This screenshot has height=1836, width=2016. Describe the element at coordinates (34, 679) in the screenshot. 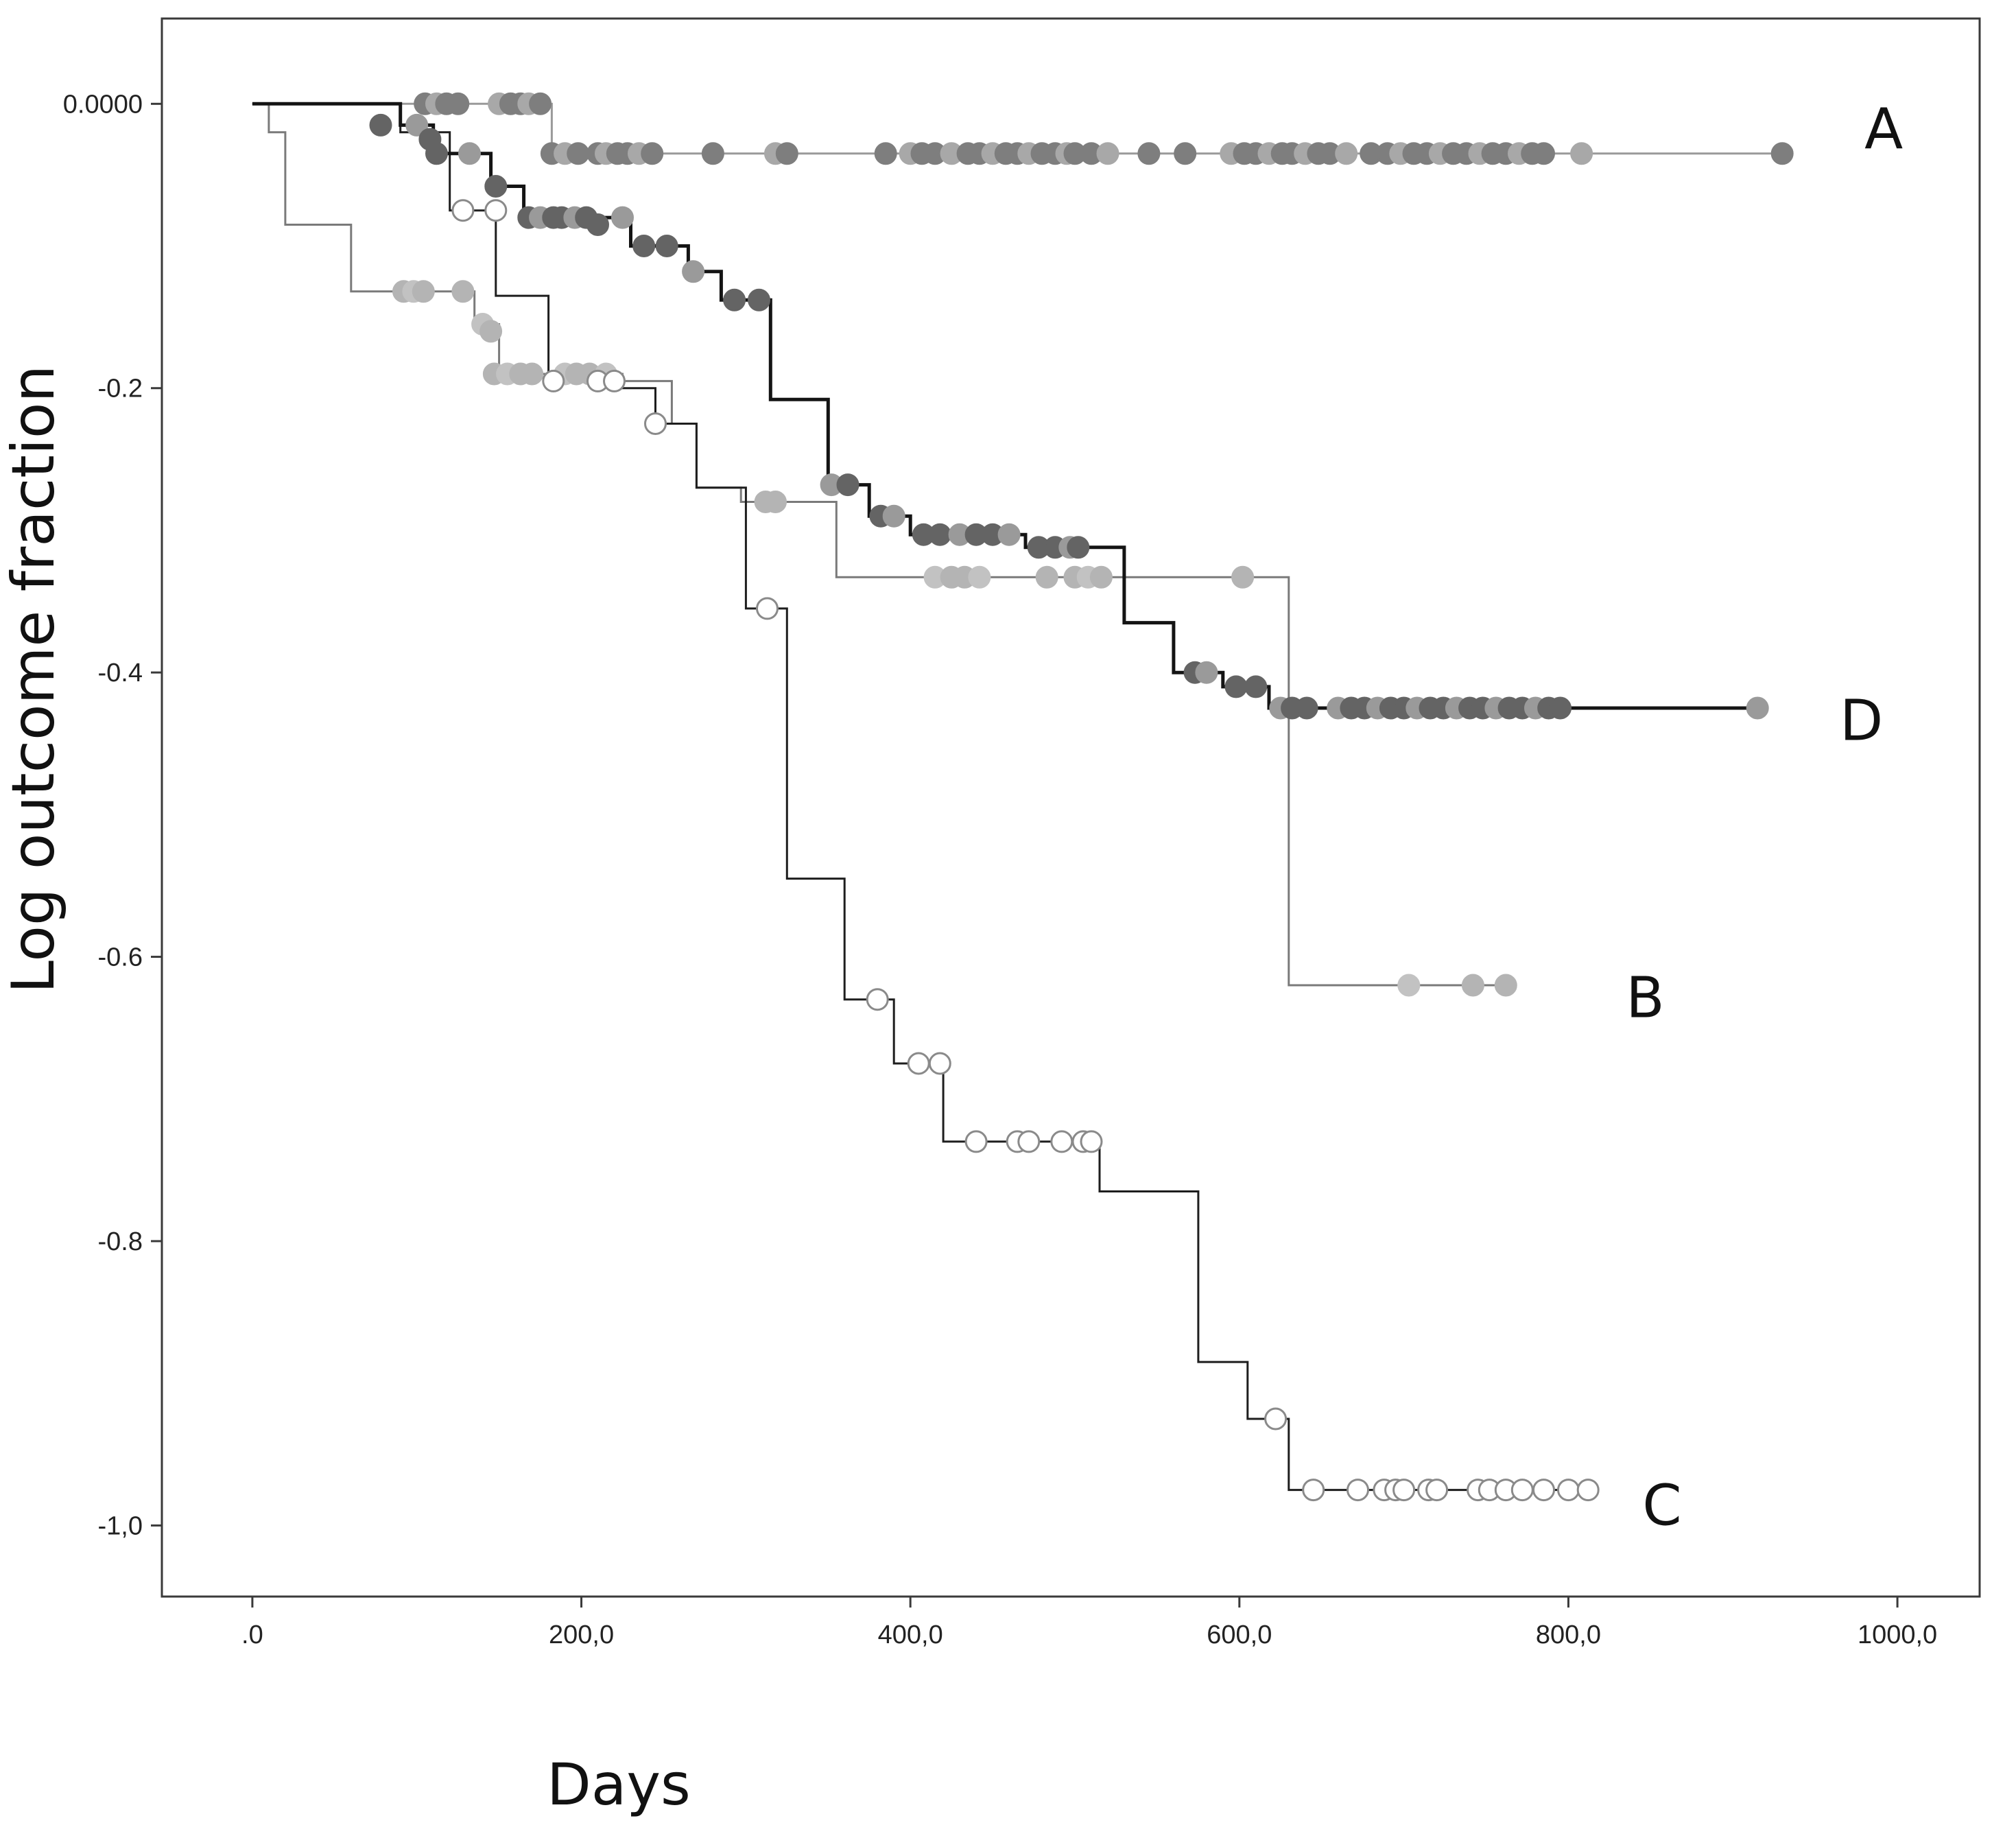

I see `y-axis-title: Log outcome fraction` at that location.